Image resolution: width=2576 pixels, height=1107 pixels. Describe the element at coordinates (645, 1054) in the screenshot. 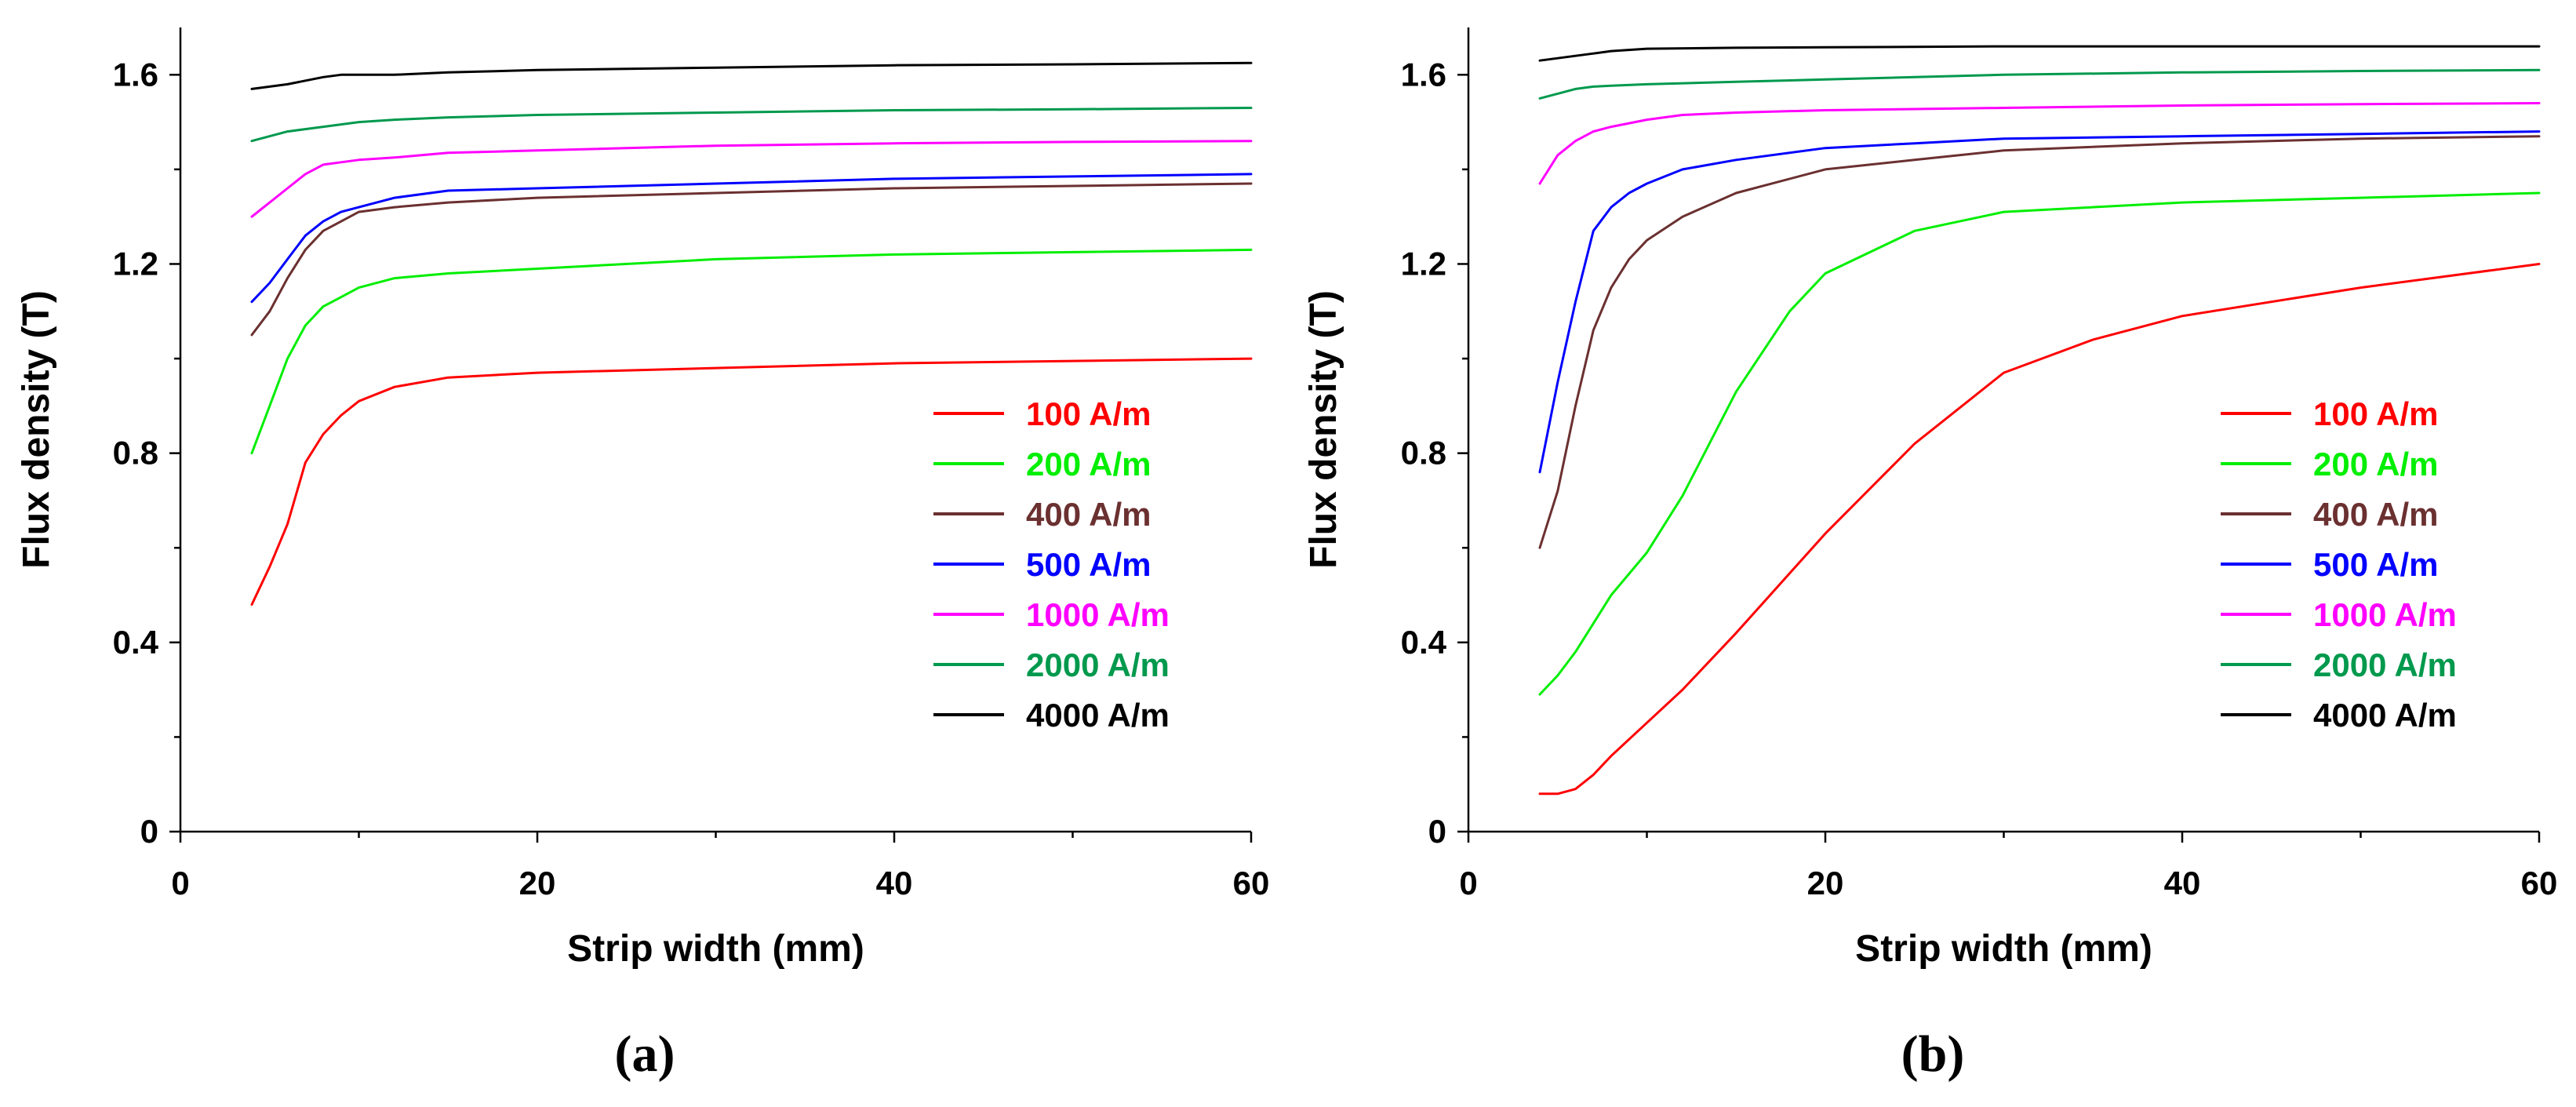

I see `panel-label: (a)` at that location.